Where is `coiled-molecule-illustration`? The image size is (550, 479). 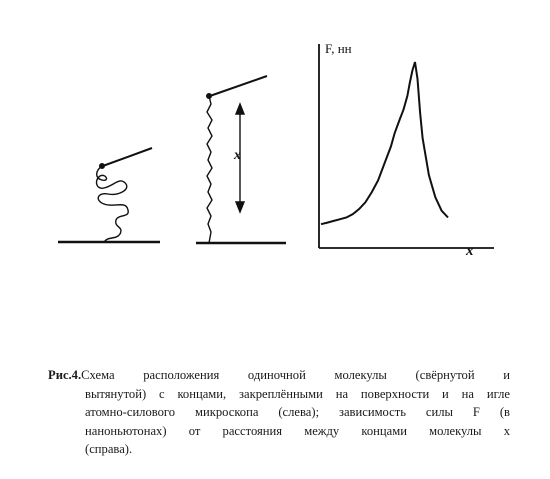 coiled-molecule-illustration is located at coordinates (109, 195).